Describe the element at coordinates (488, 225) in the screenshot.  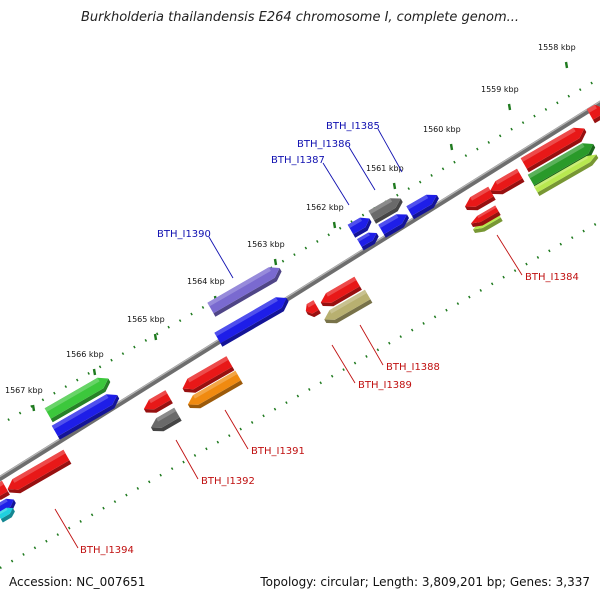
I see `context-gene-11-side` at that location.